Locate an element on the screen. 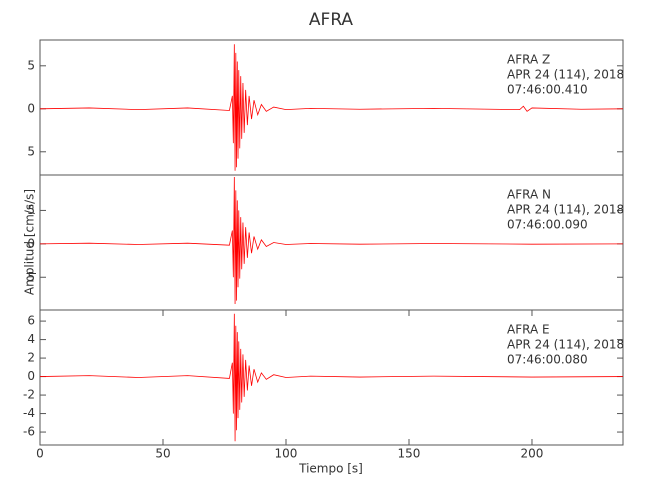  y-axis-label: Amplitud [cm/s/s] is located at coordinates (30, 242).